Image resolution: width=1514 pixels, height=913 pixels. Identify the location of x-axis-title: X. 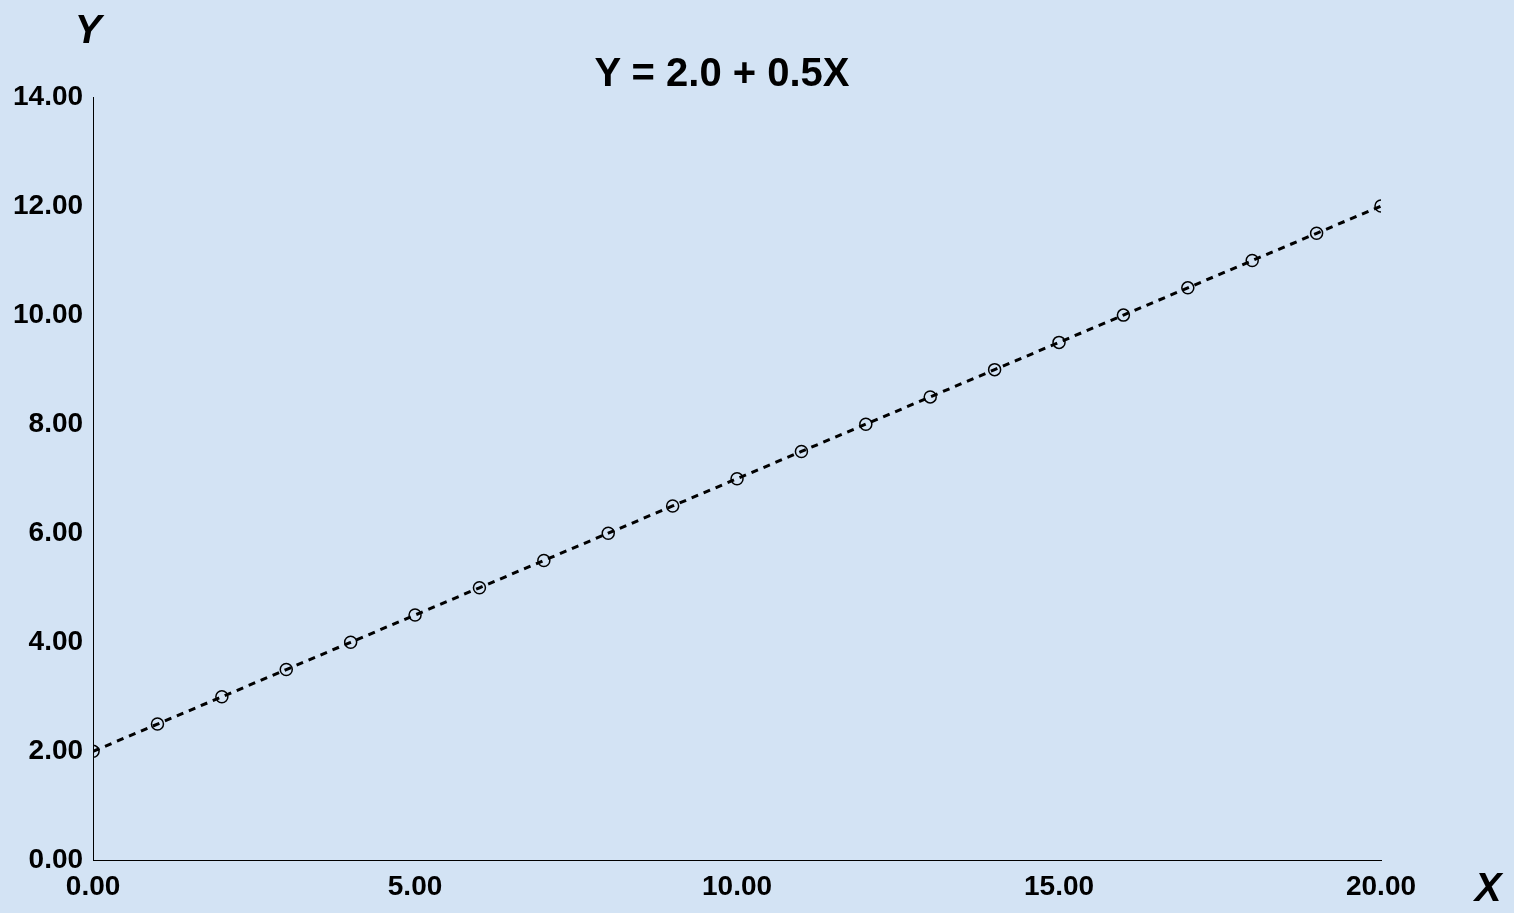
(1488, 887).